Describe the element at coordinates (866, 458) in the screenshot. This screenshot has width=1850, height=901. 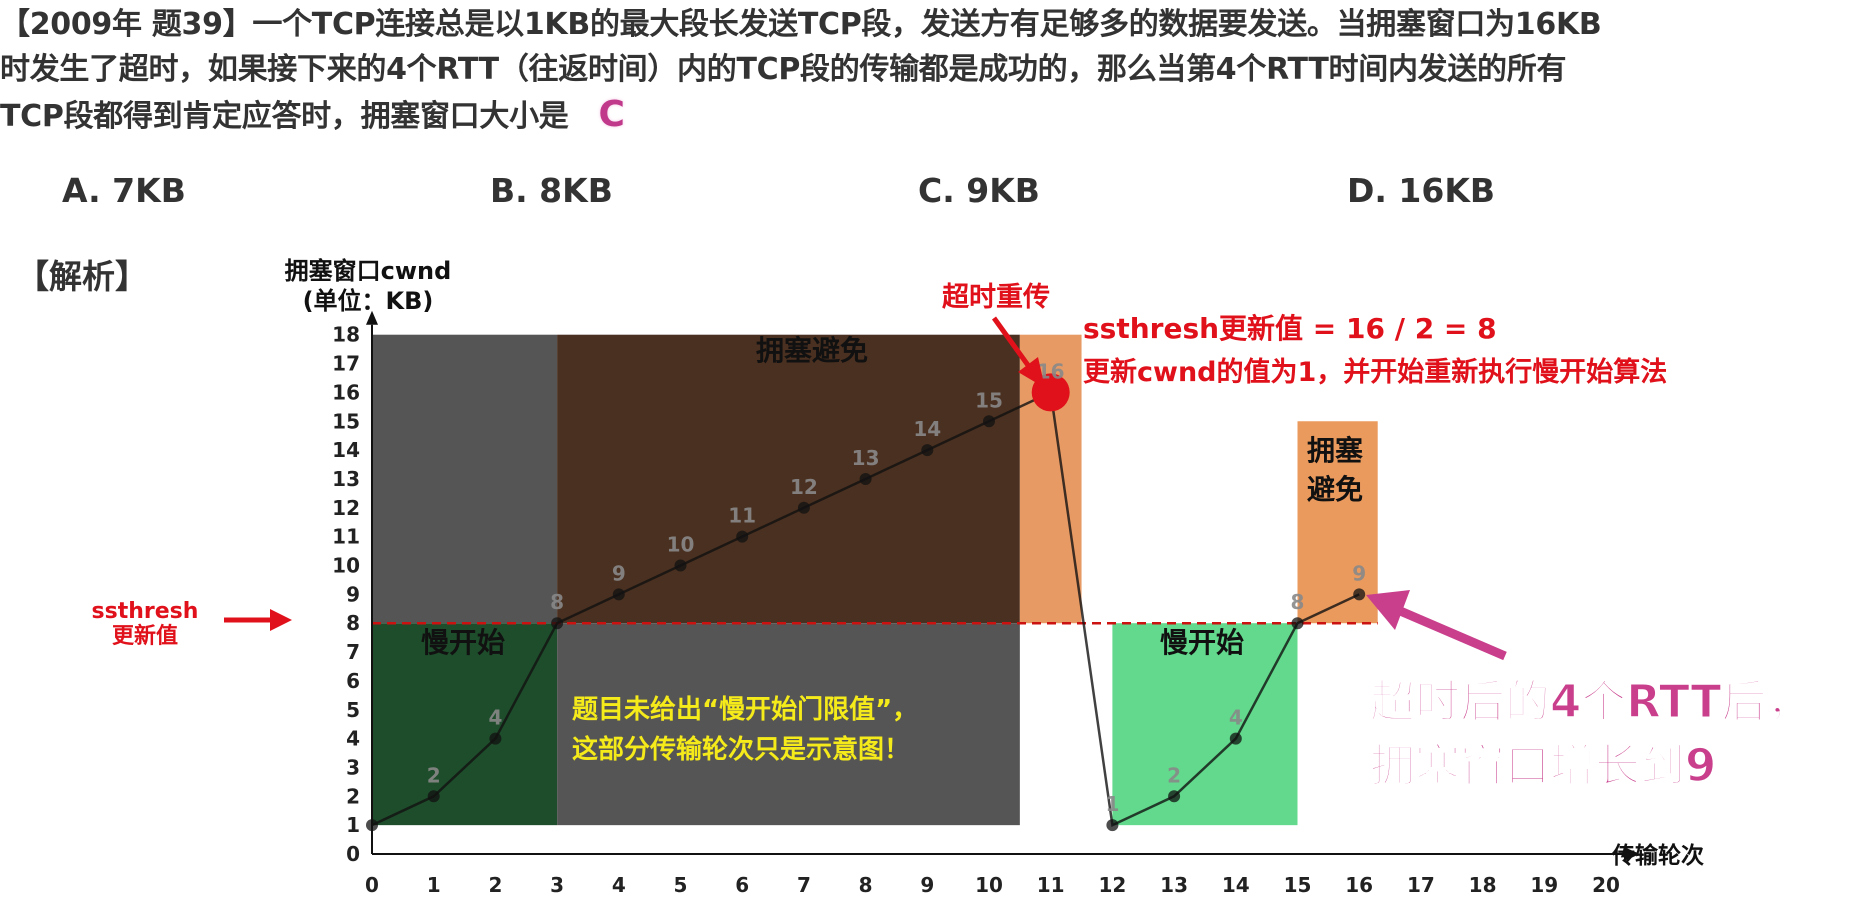
I see `point-label: 13` at that location.